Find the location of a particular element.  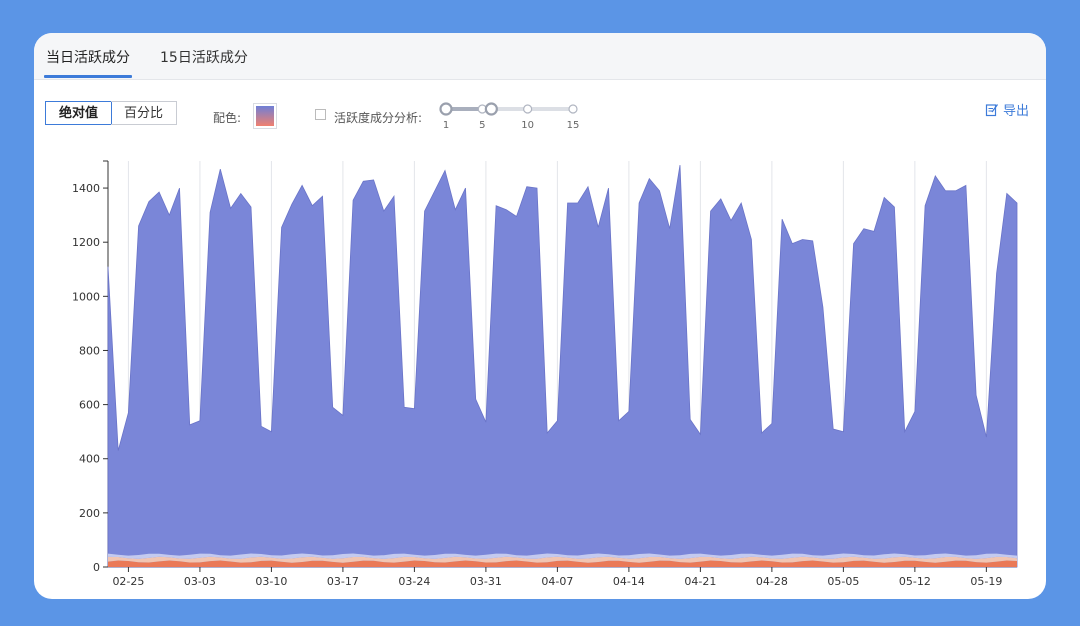

x-tick-label: 05-12 is located at coordinates (915, 581).